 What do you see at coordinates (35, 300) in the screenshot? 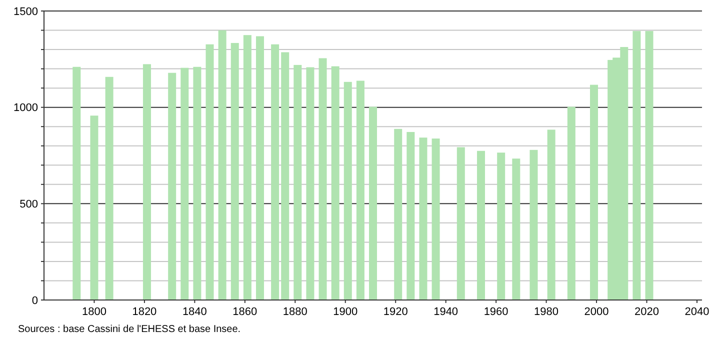
I see `y-tick-label: 0` at bounding box center [35, 300].